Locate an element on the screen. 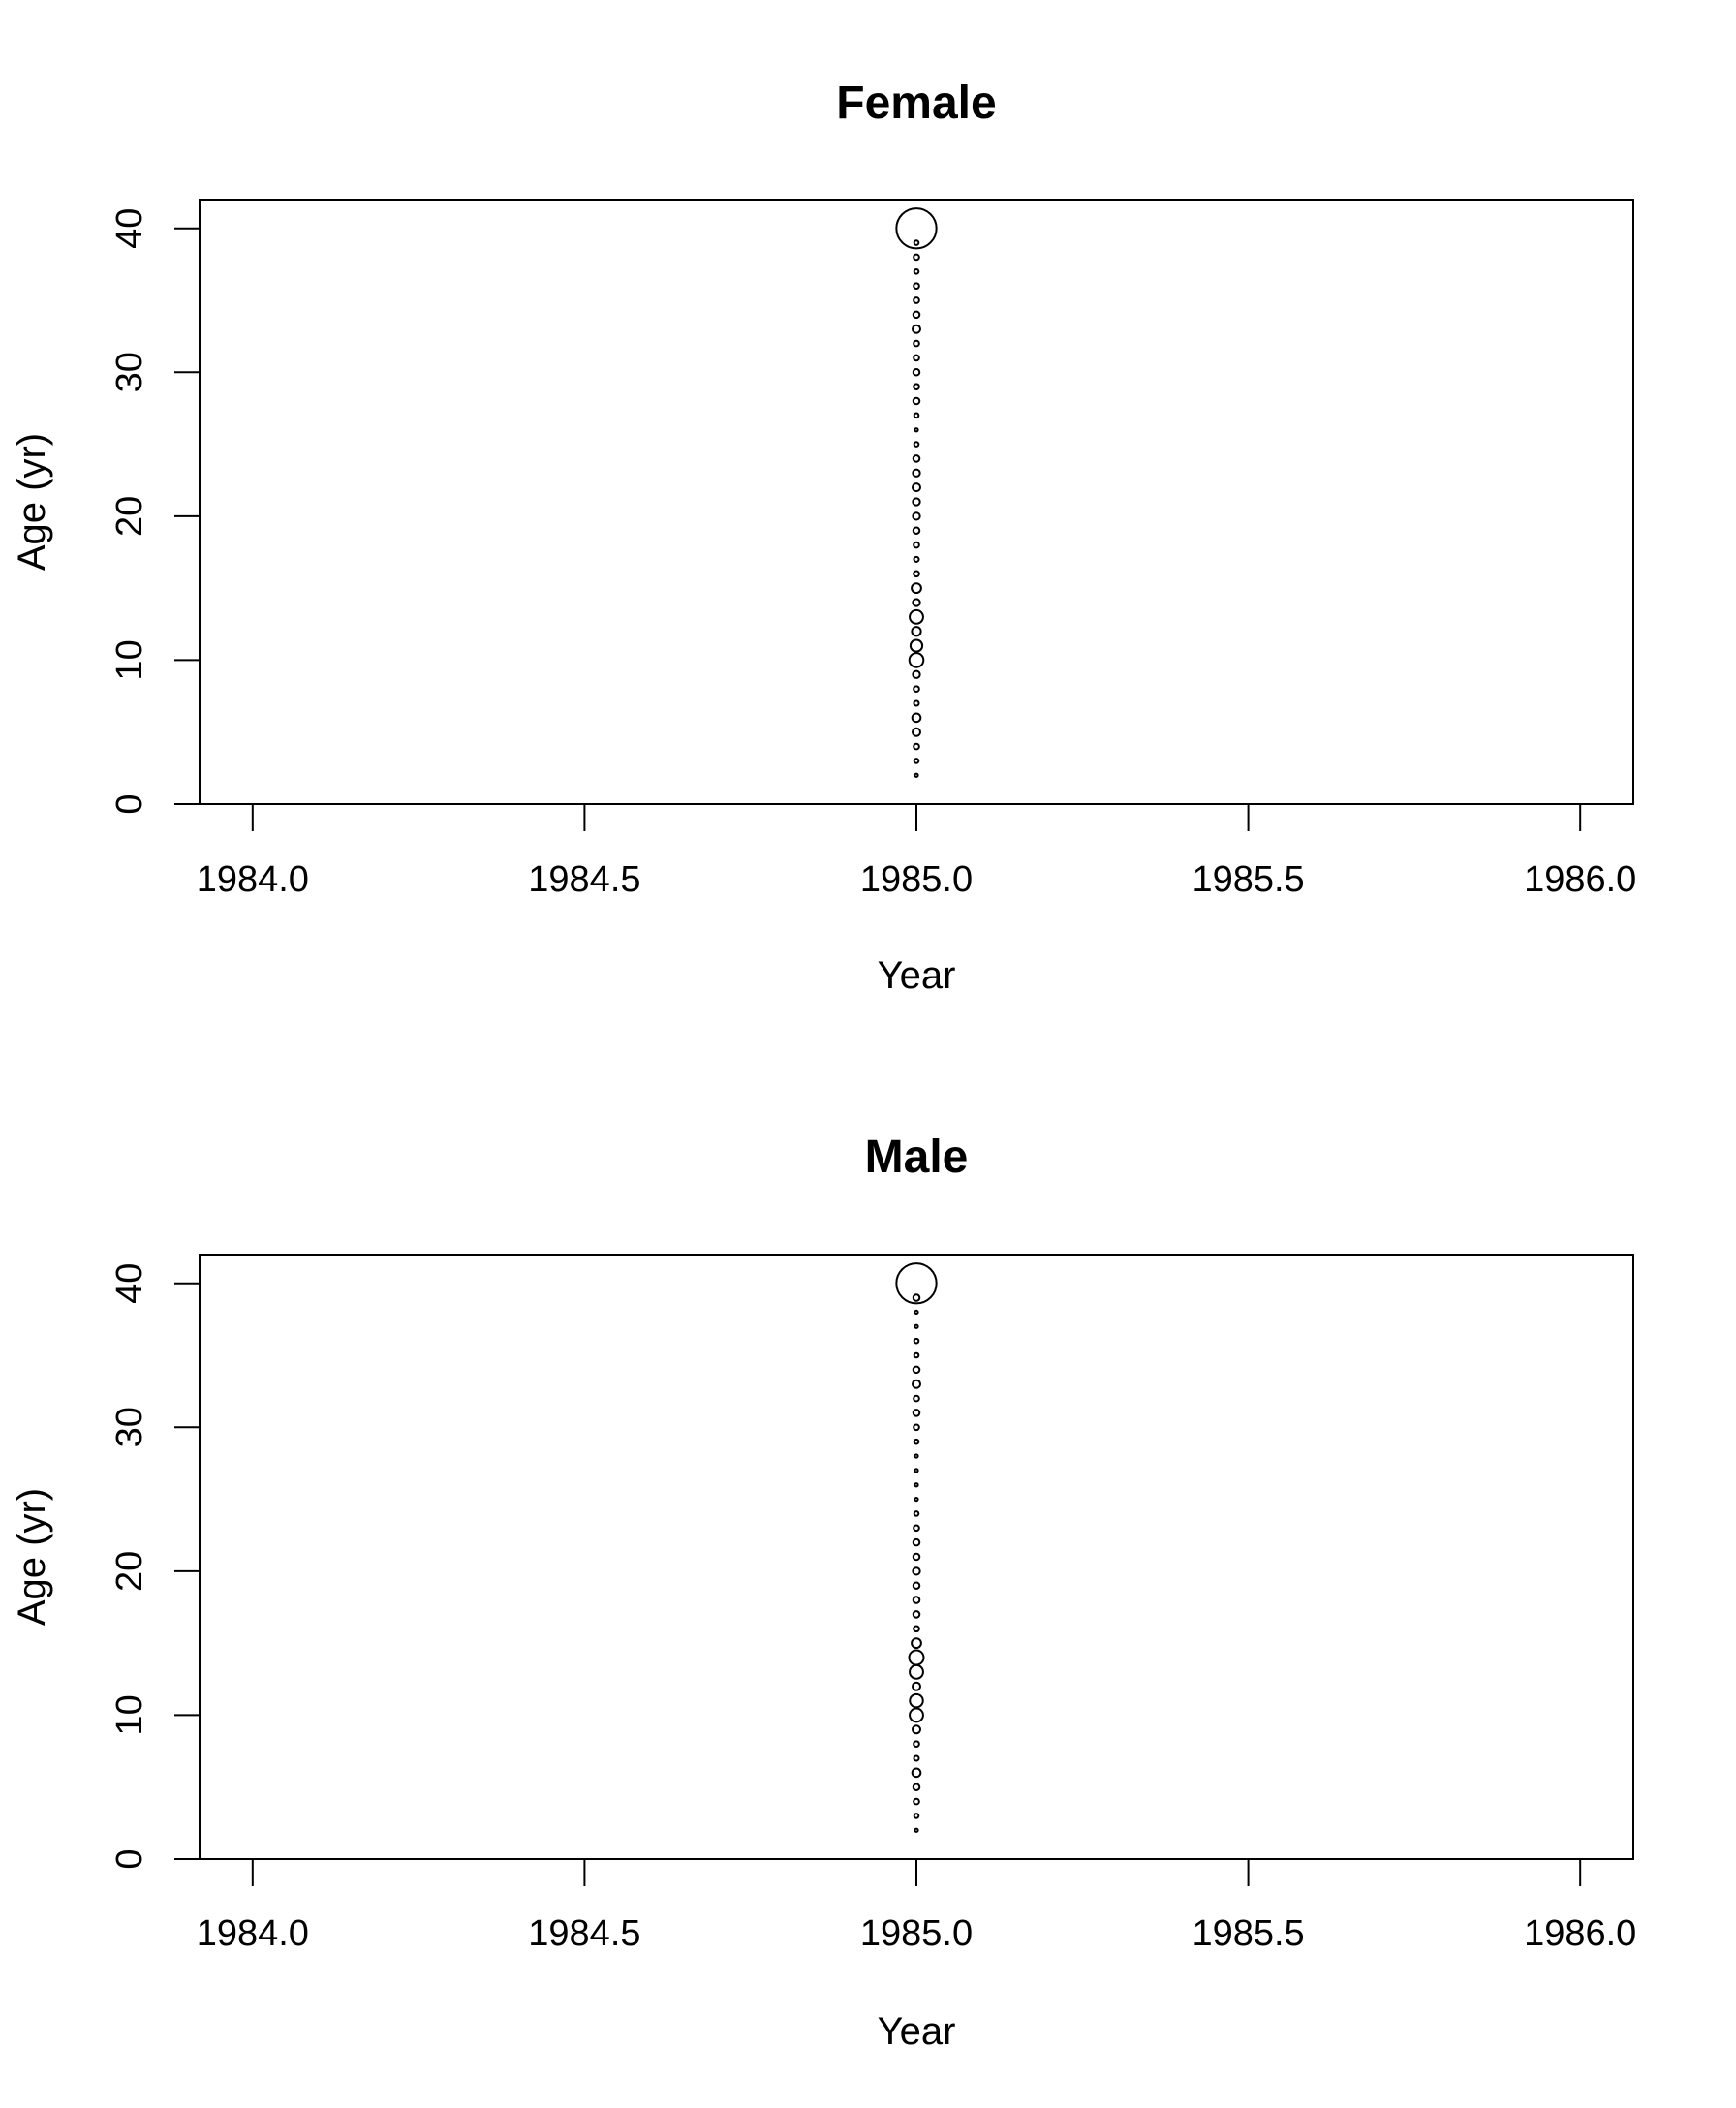 The height and width of the screenshot is (2108, 1736). y-tick-label: 0 is located at coordinates (129, 1858).